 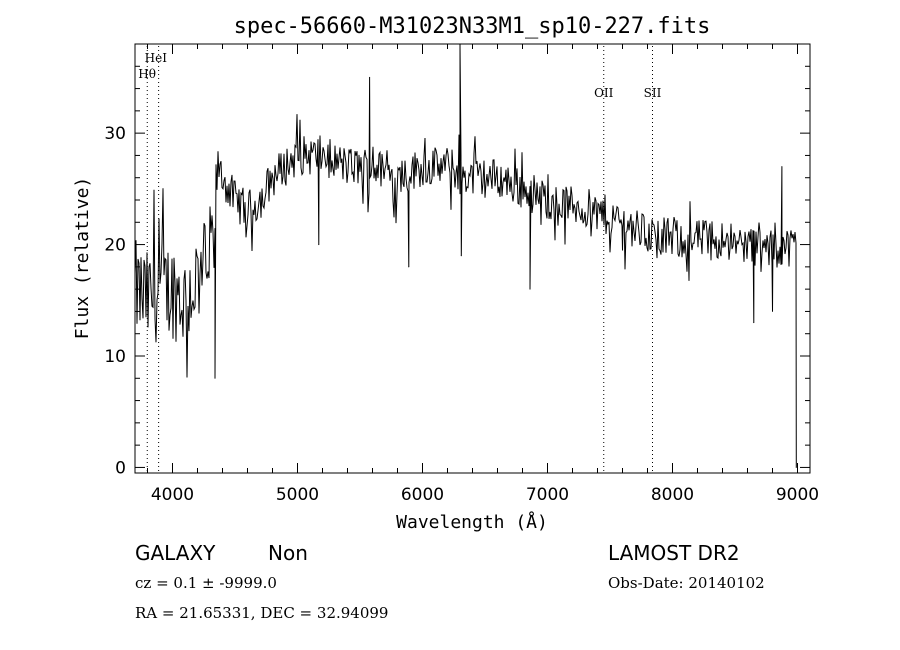 What do you see at coordinates (604, 93) in the screenshot?
I see `line-label-oii: OII` at bounding box center [604, 93].